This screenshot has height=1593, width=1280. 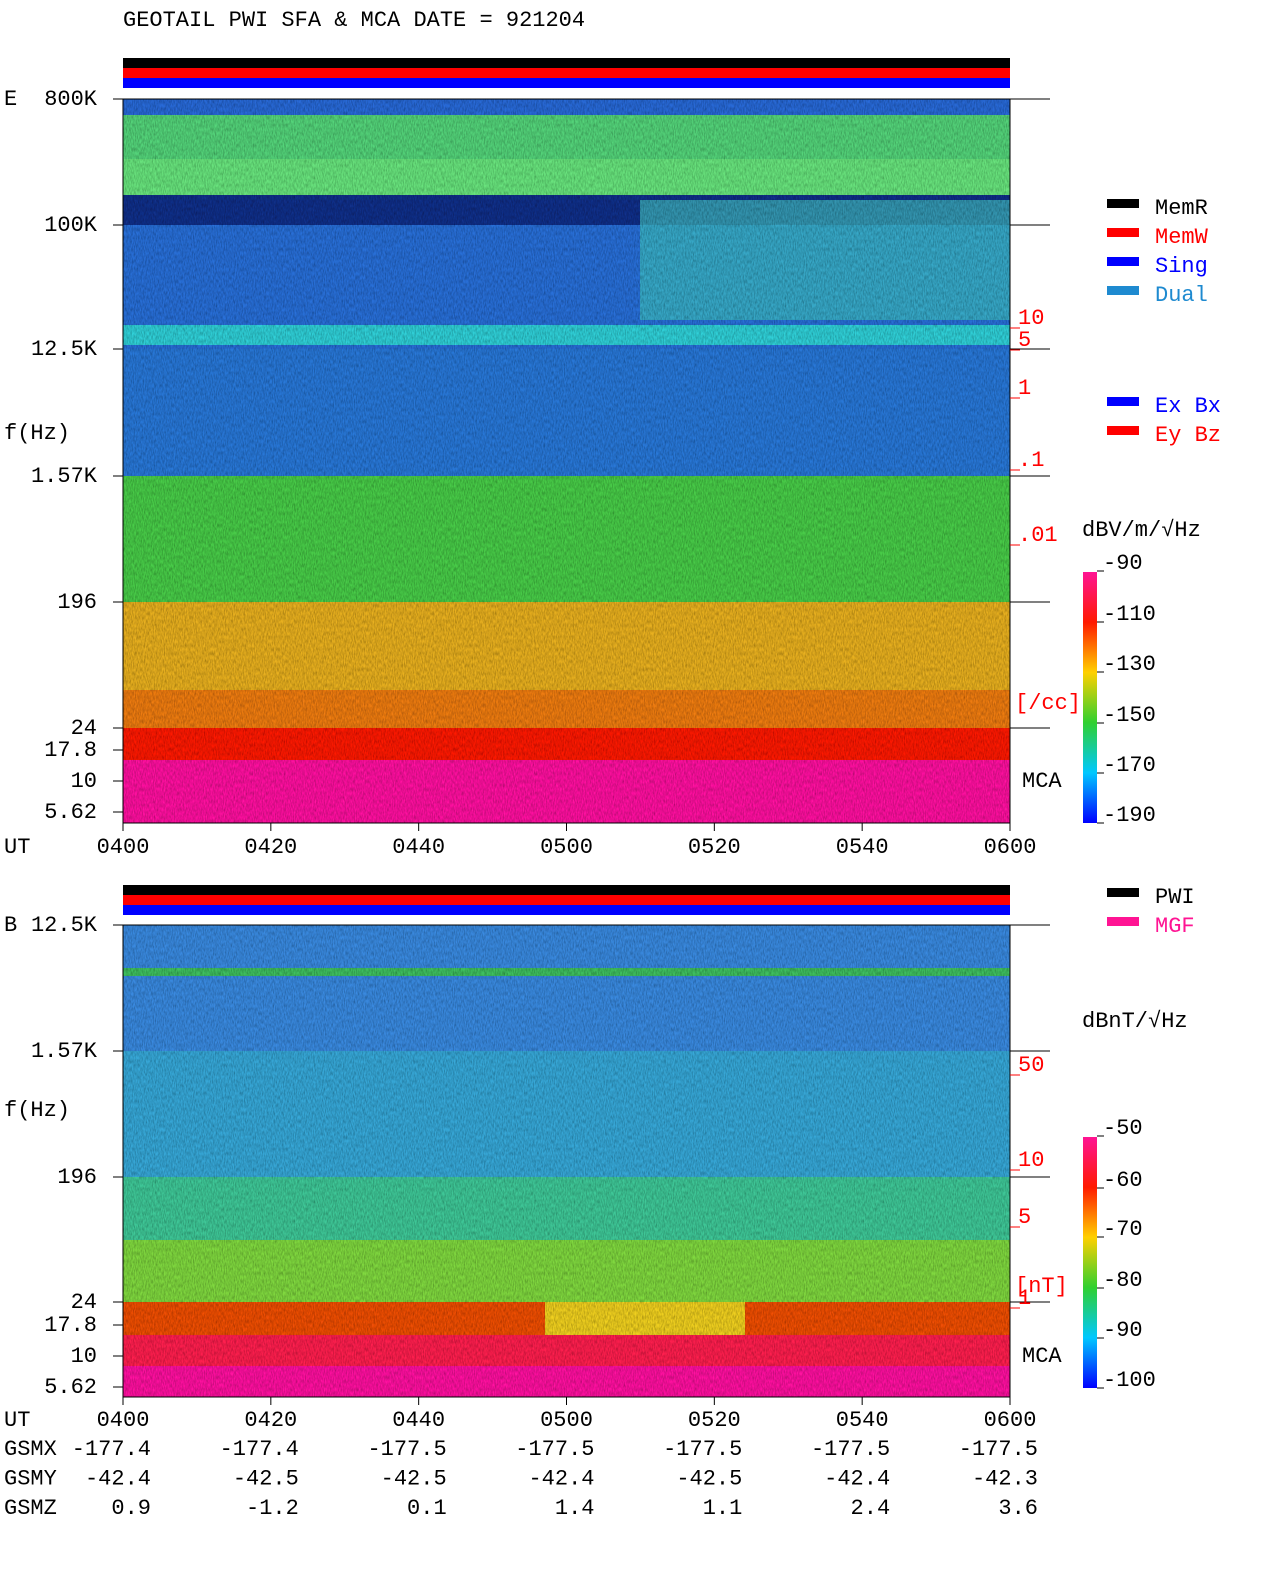 I want to click on orbit-value: 2.4, so click(x=871, y=1508).